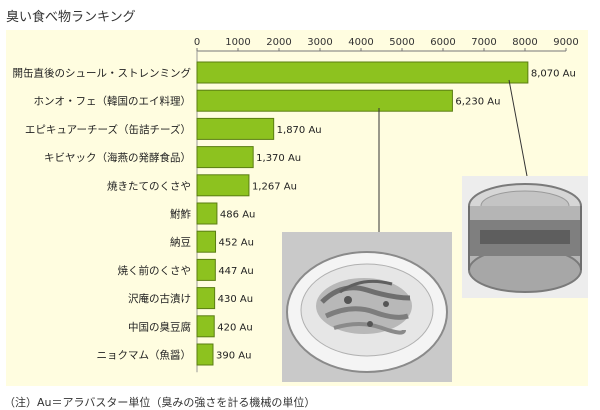 The image size is (600, 410). What do you see at coordinates (525, 237) in the screenshot?
I see `surstromming-can-photo` at bounding box center [525, 237].